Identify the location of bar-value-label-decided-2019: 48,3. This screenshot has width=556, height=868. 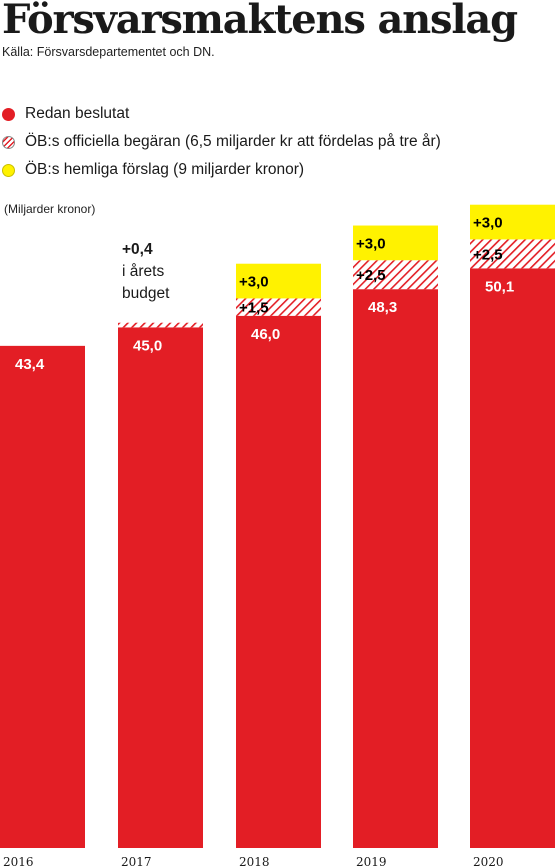
(382, 307).